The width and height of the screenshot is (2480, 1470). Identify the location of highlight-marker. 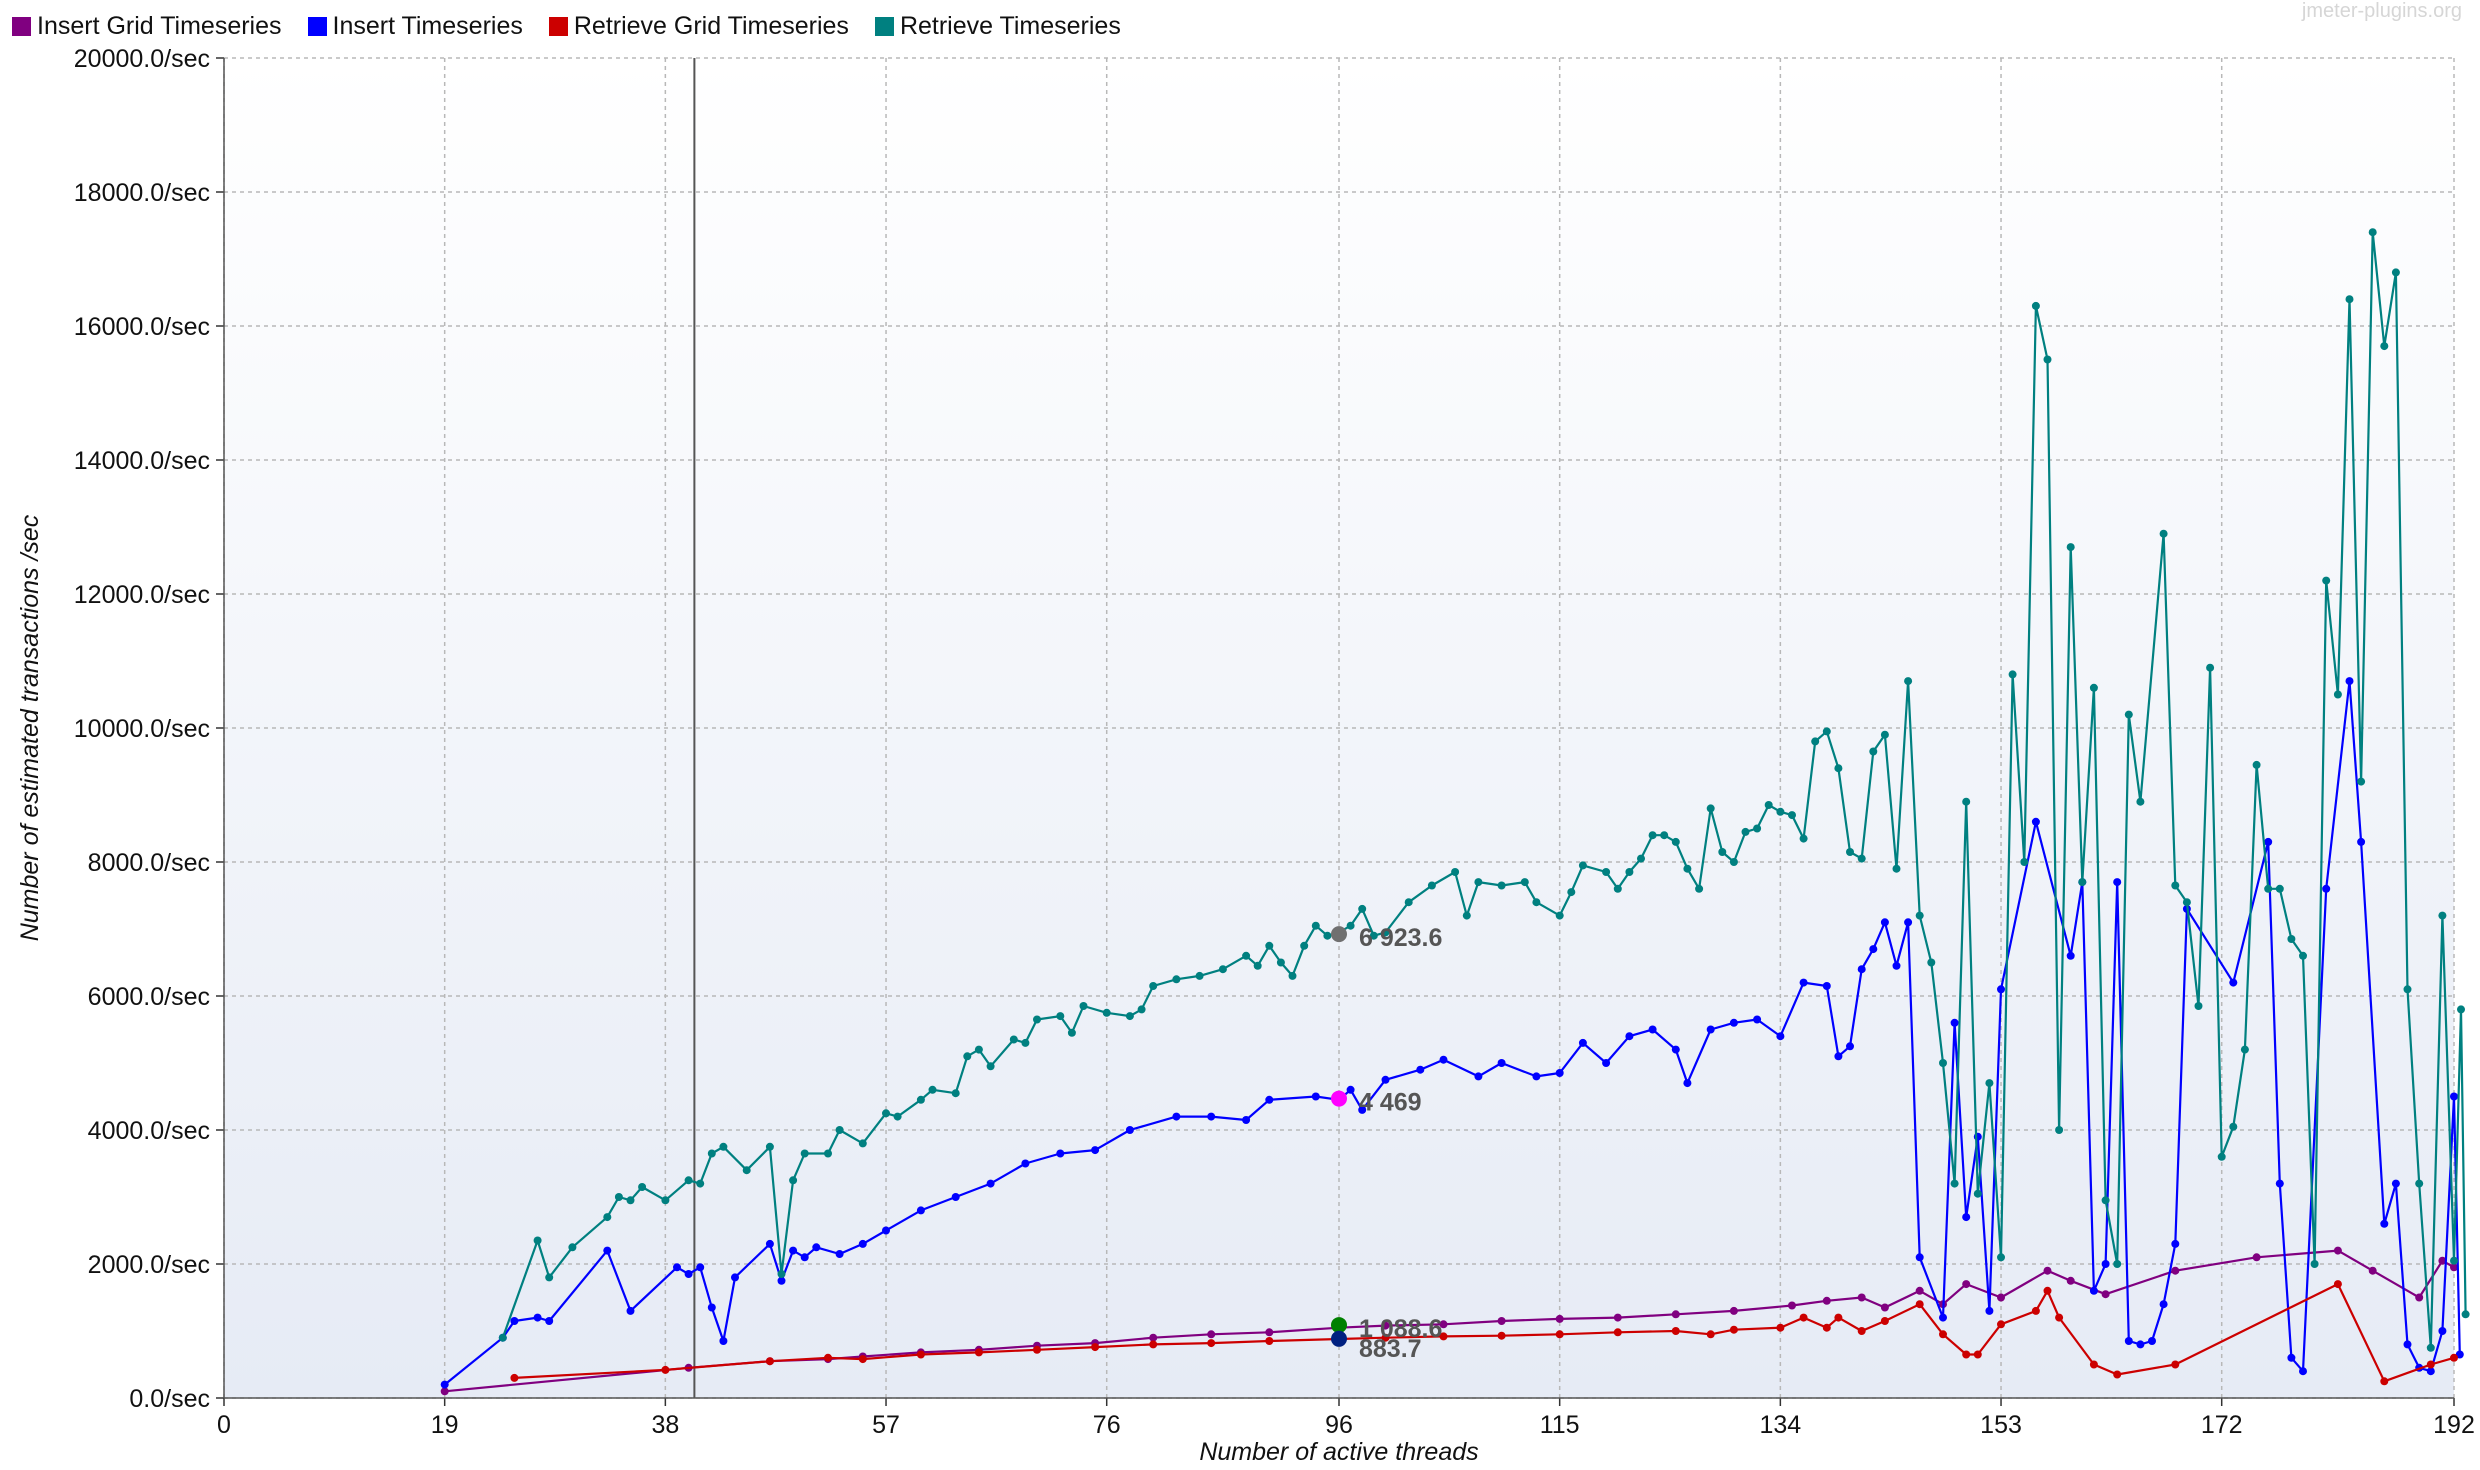
(1339, 1325).